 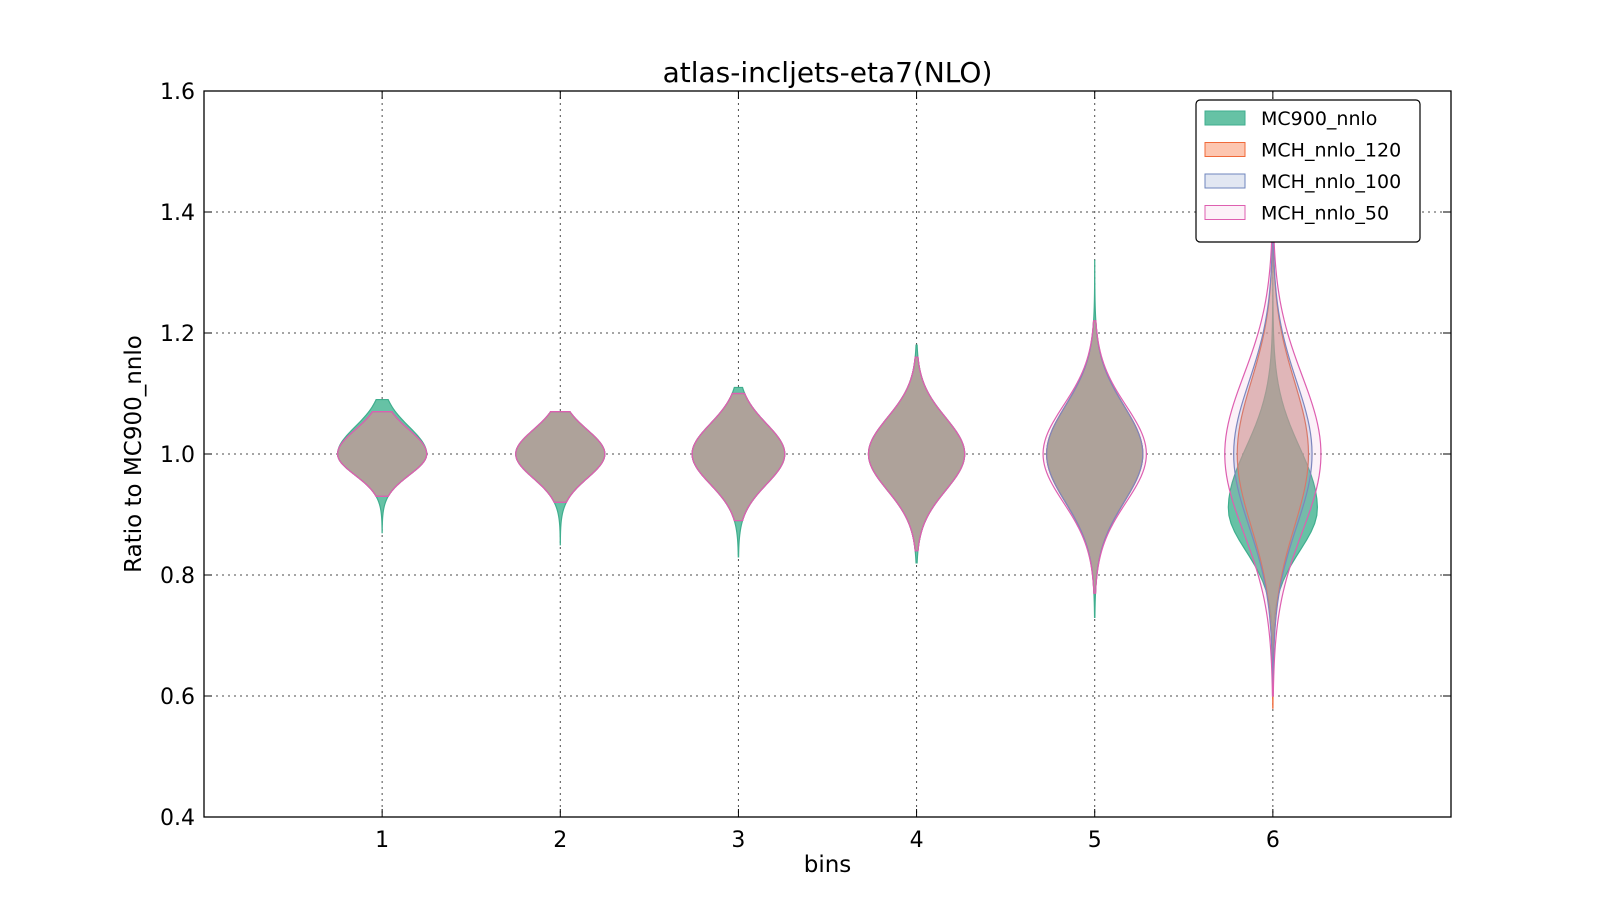 What do you see at coordinates (828, 72) in the screenshot?
I see `chart-title: atlas-incljets-eta7(NLO)` at bounding box center [828, 72].